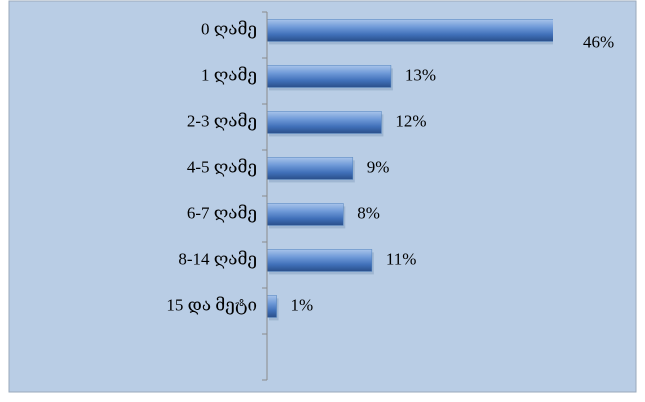  I want to click on data-label: 13%, so click(420, 74).